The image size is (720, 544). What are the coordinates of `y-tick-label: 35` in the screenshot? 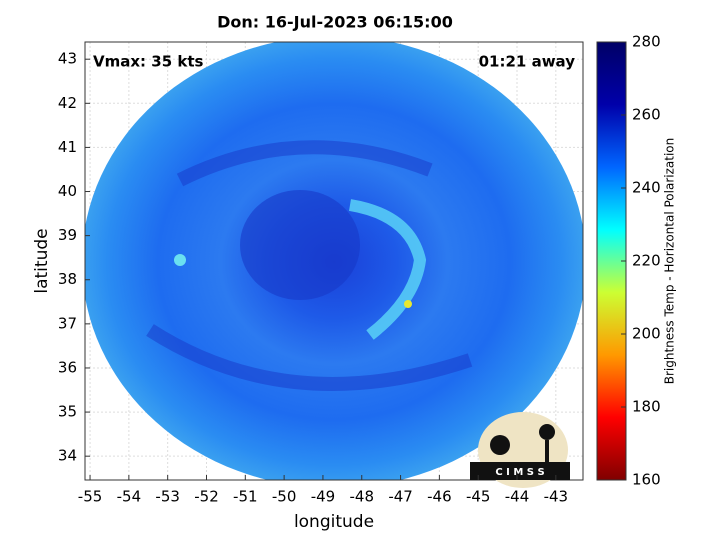 It's located at (67, 412).